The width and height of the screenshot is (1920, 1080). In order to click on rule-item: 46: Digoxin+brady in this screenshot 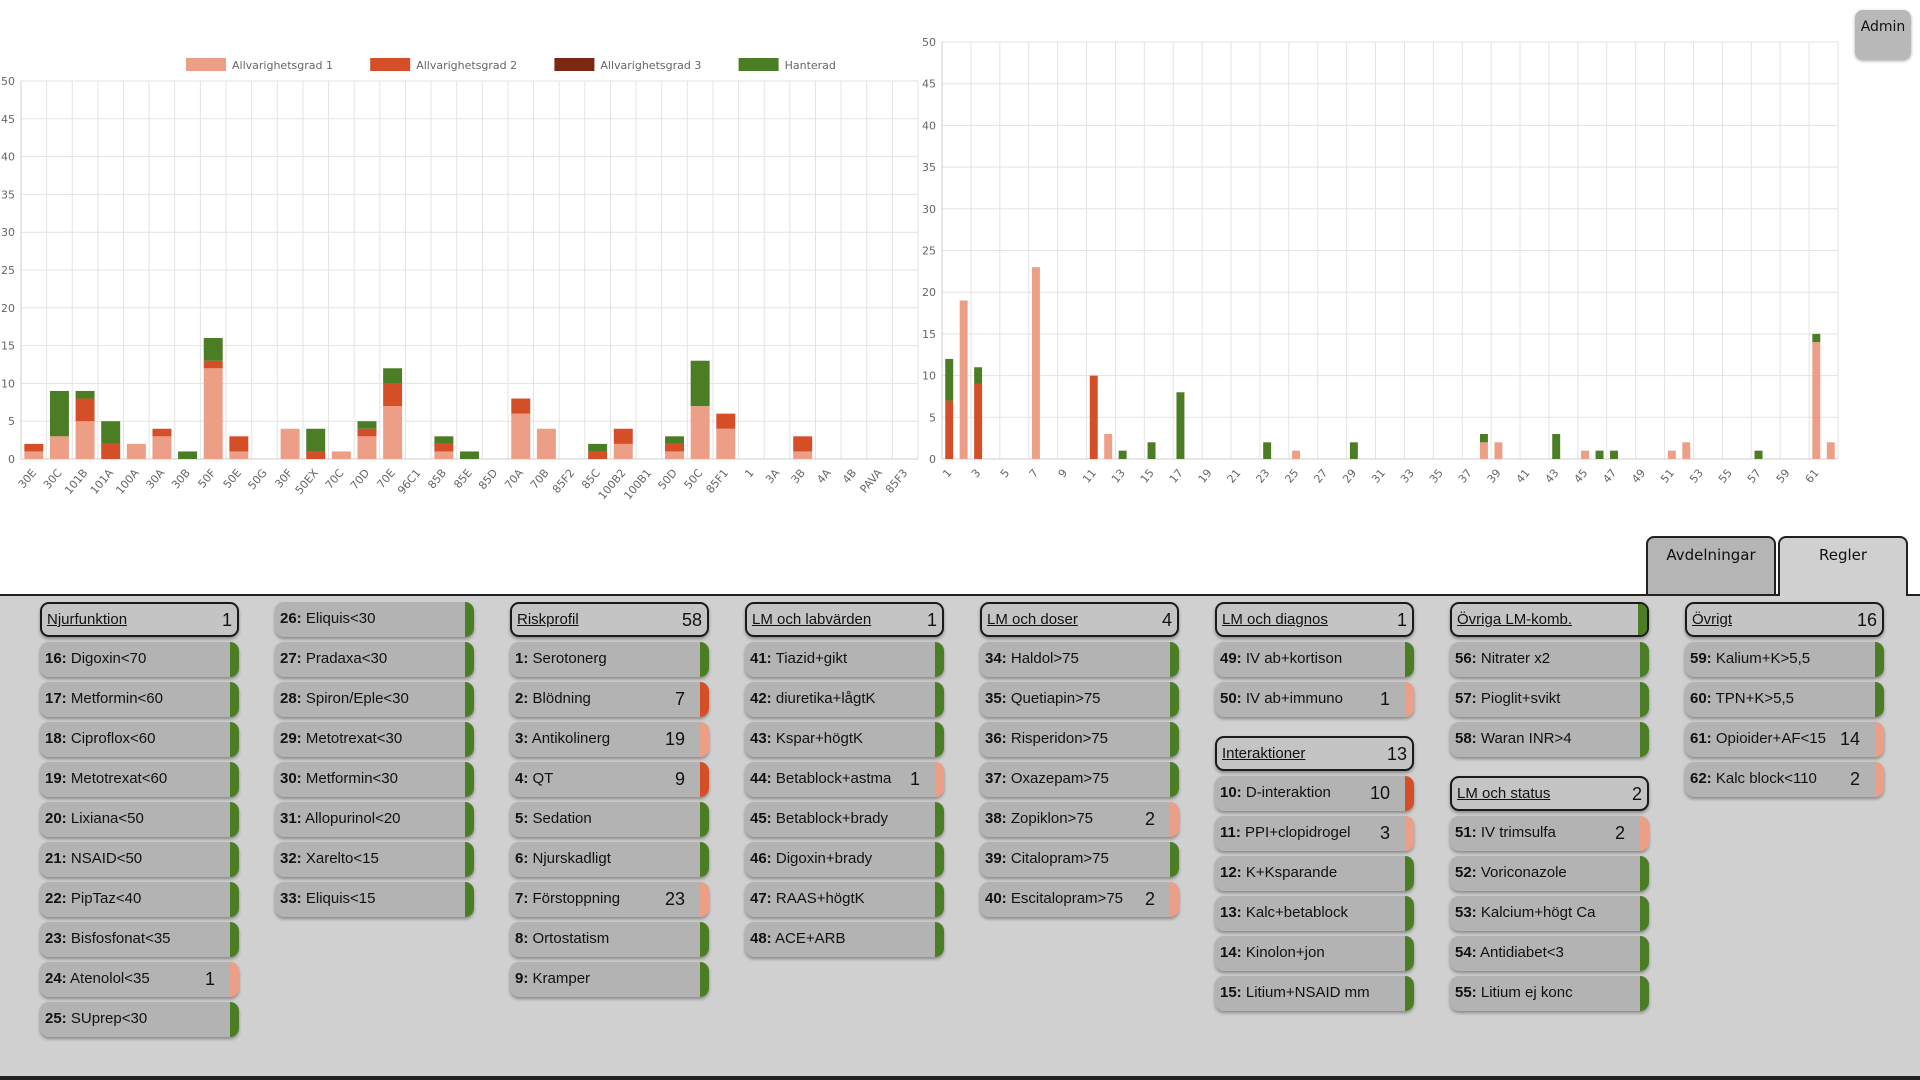, I will do `click(844, 859)`.